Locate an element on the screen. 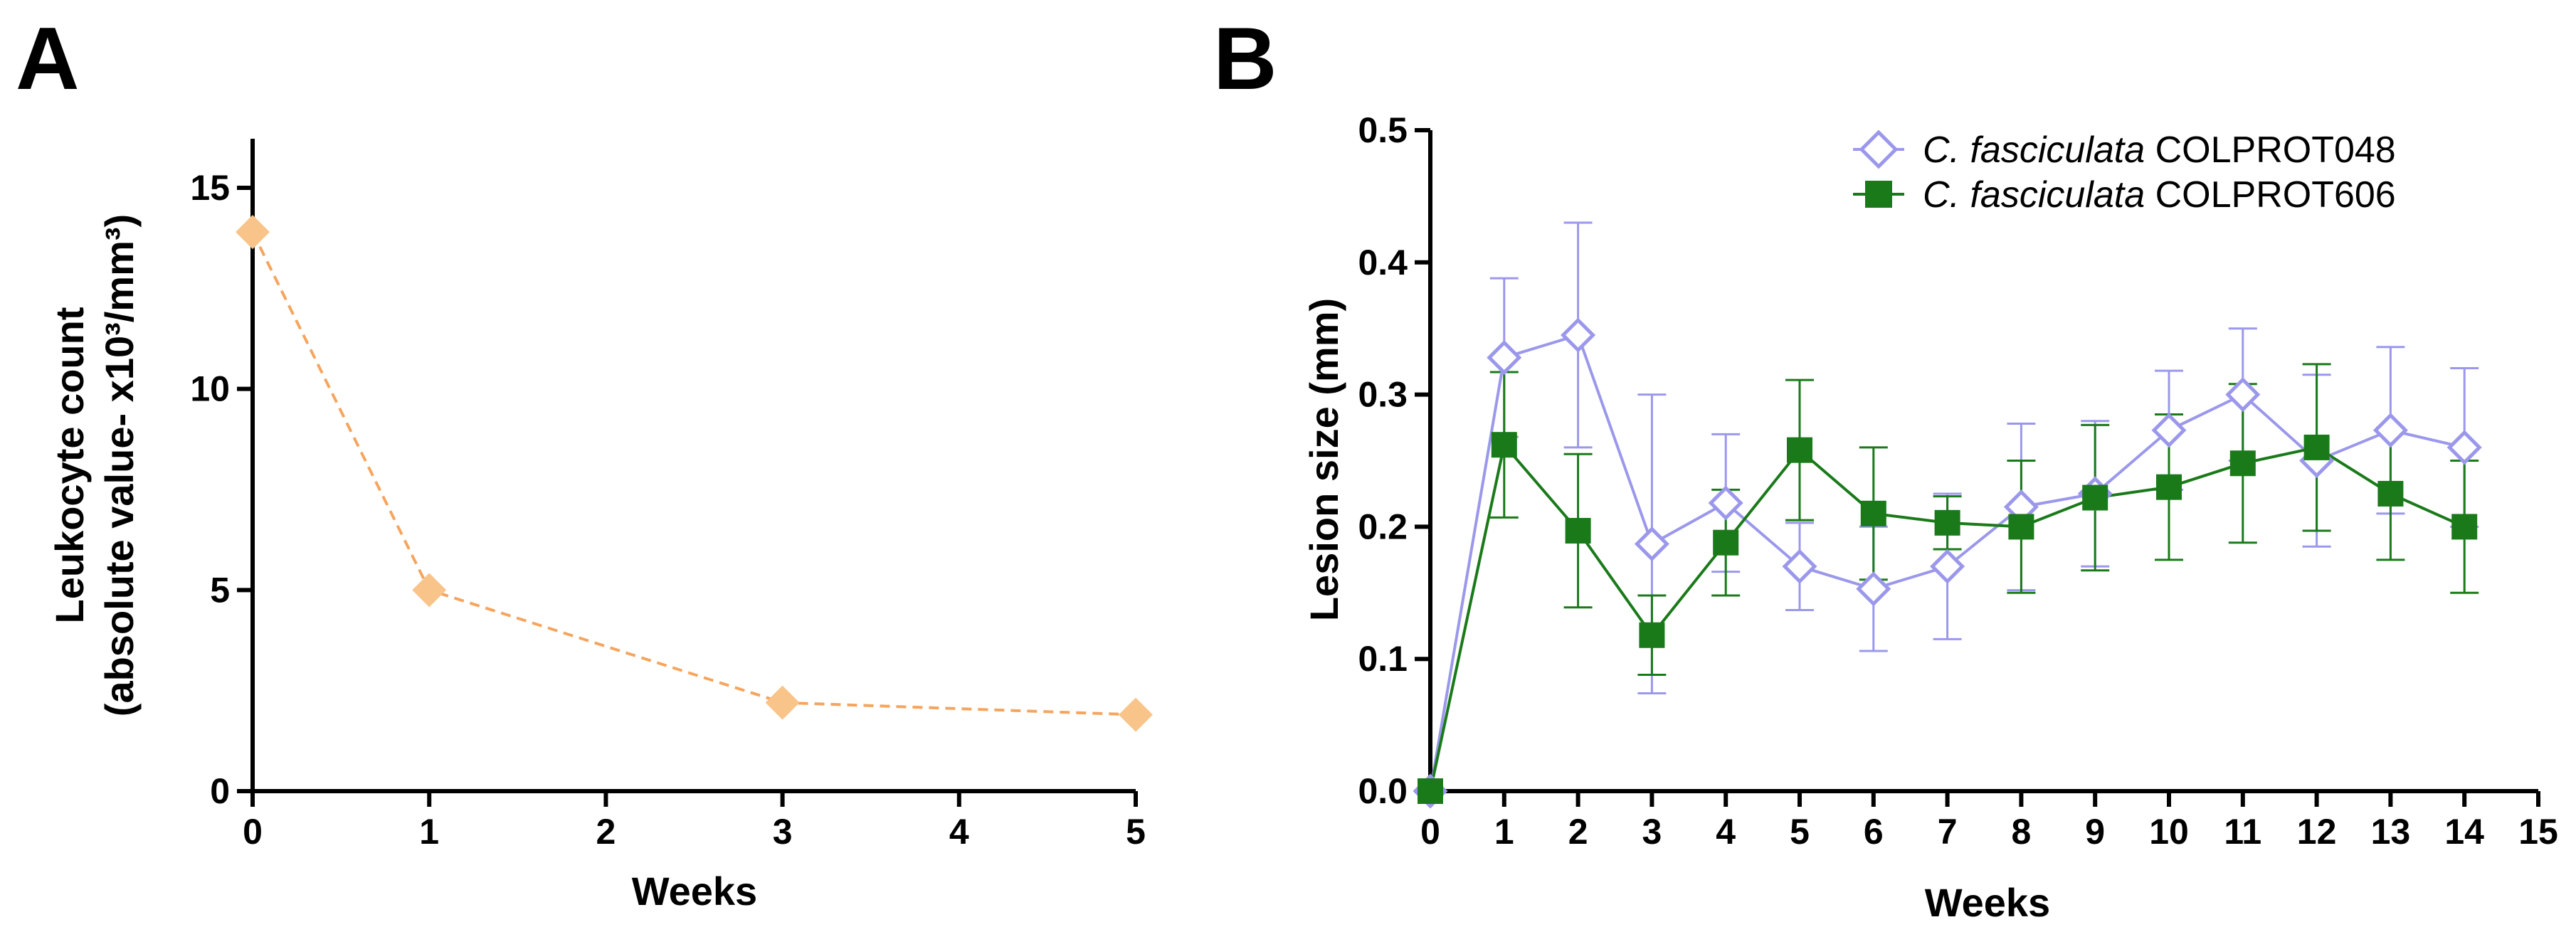 The width and height of the screenshot is (2576, 932). panel-a-x-tick-label: 1 is located at coordinates (429, 832).